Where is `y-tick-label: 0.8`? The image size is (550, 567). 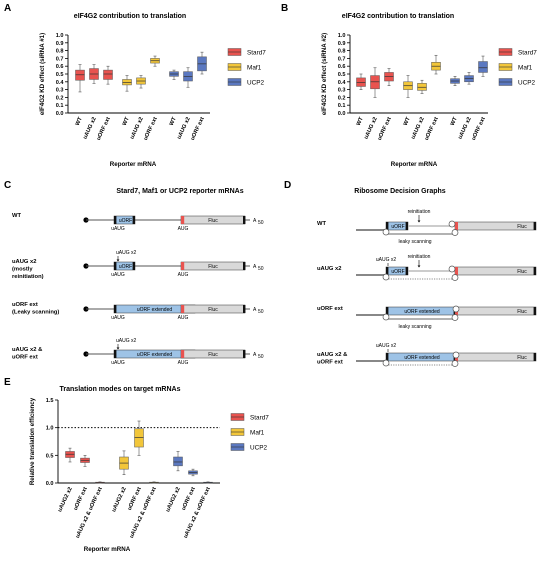 y-tick-label: 0.8 is located at coordinates (342, 52).